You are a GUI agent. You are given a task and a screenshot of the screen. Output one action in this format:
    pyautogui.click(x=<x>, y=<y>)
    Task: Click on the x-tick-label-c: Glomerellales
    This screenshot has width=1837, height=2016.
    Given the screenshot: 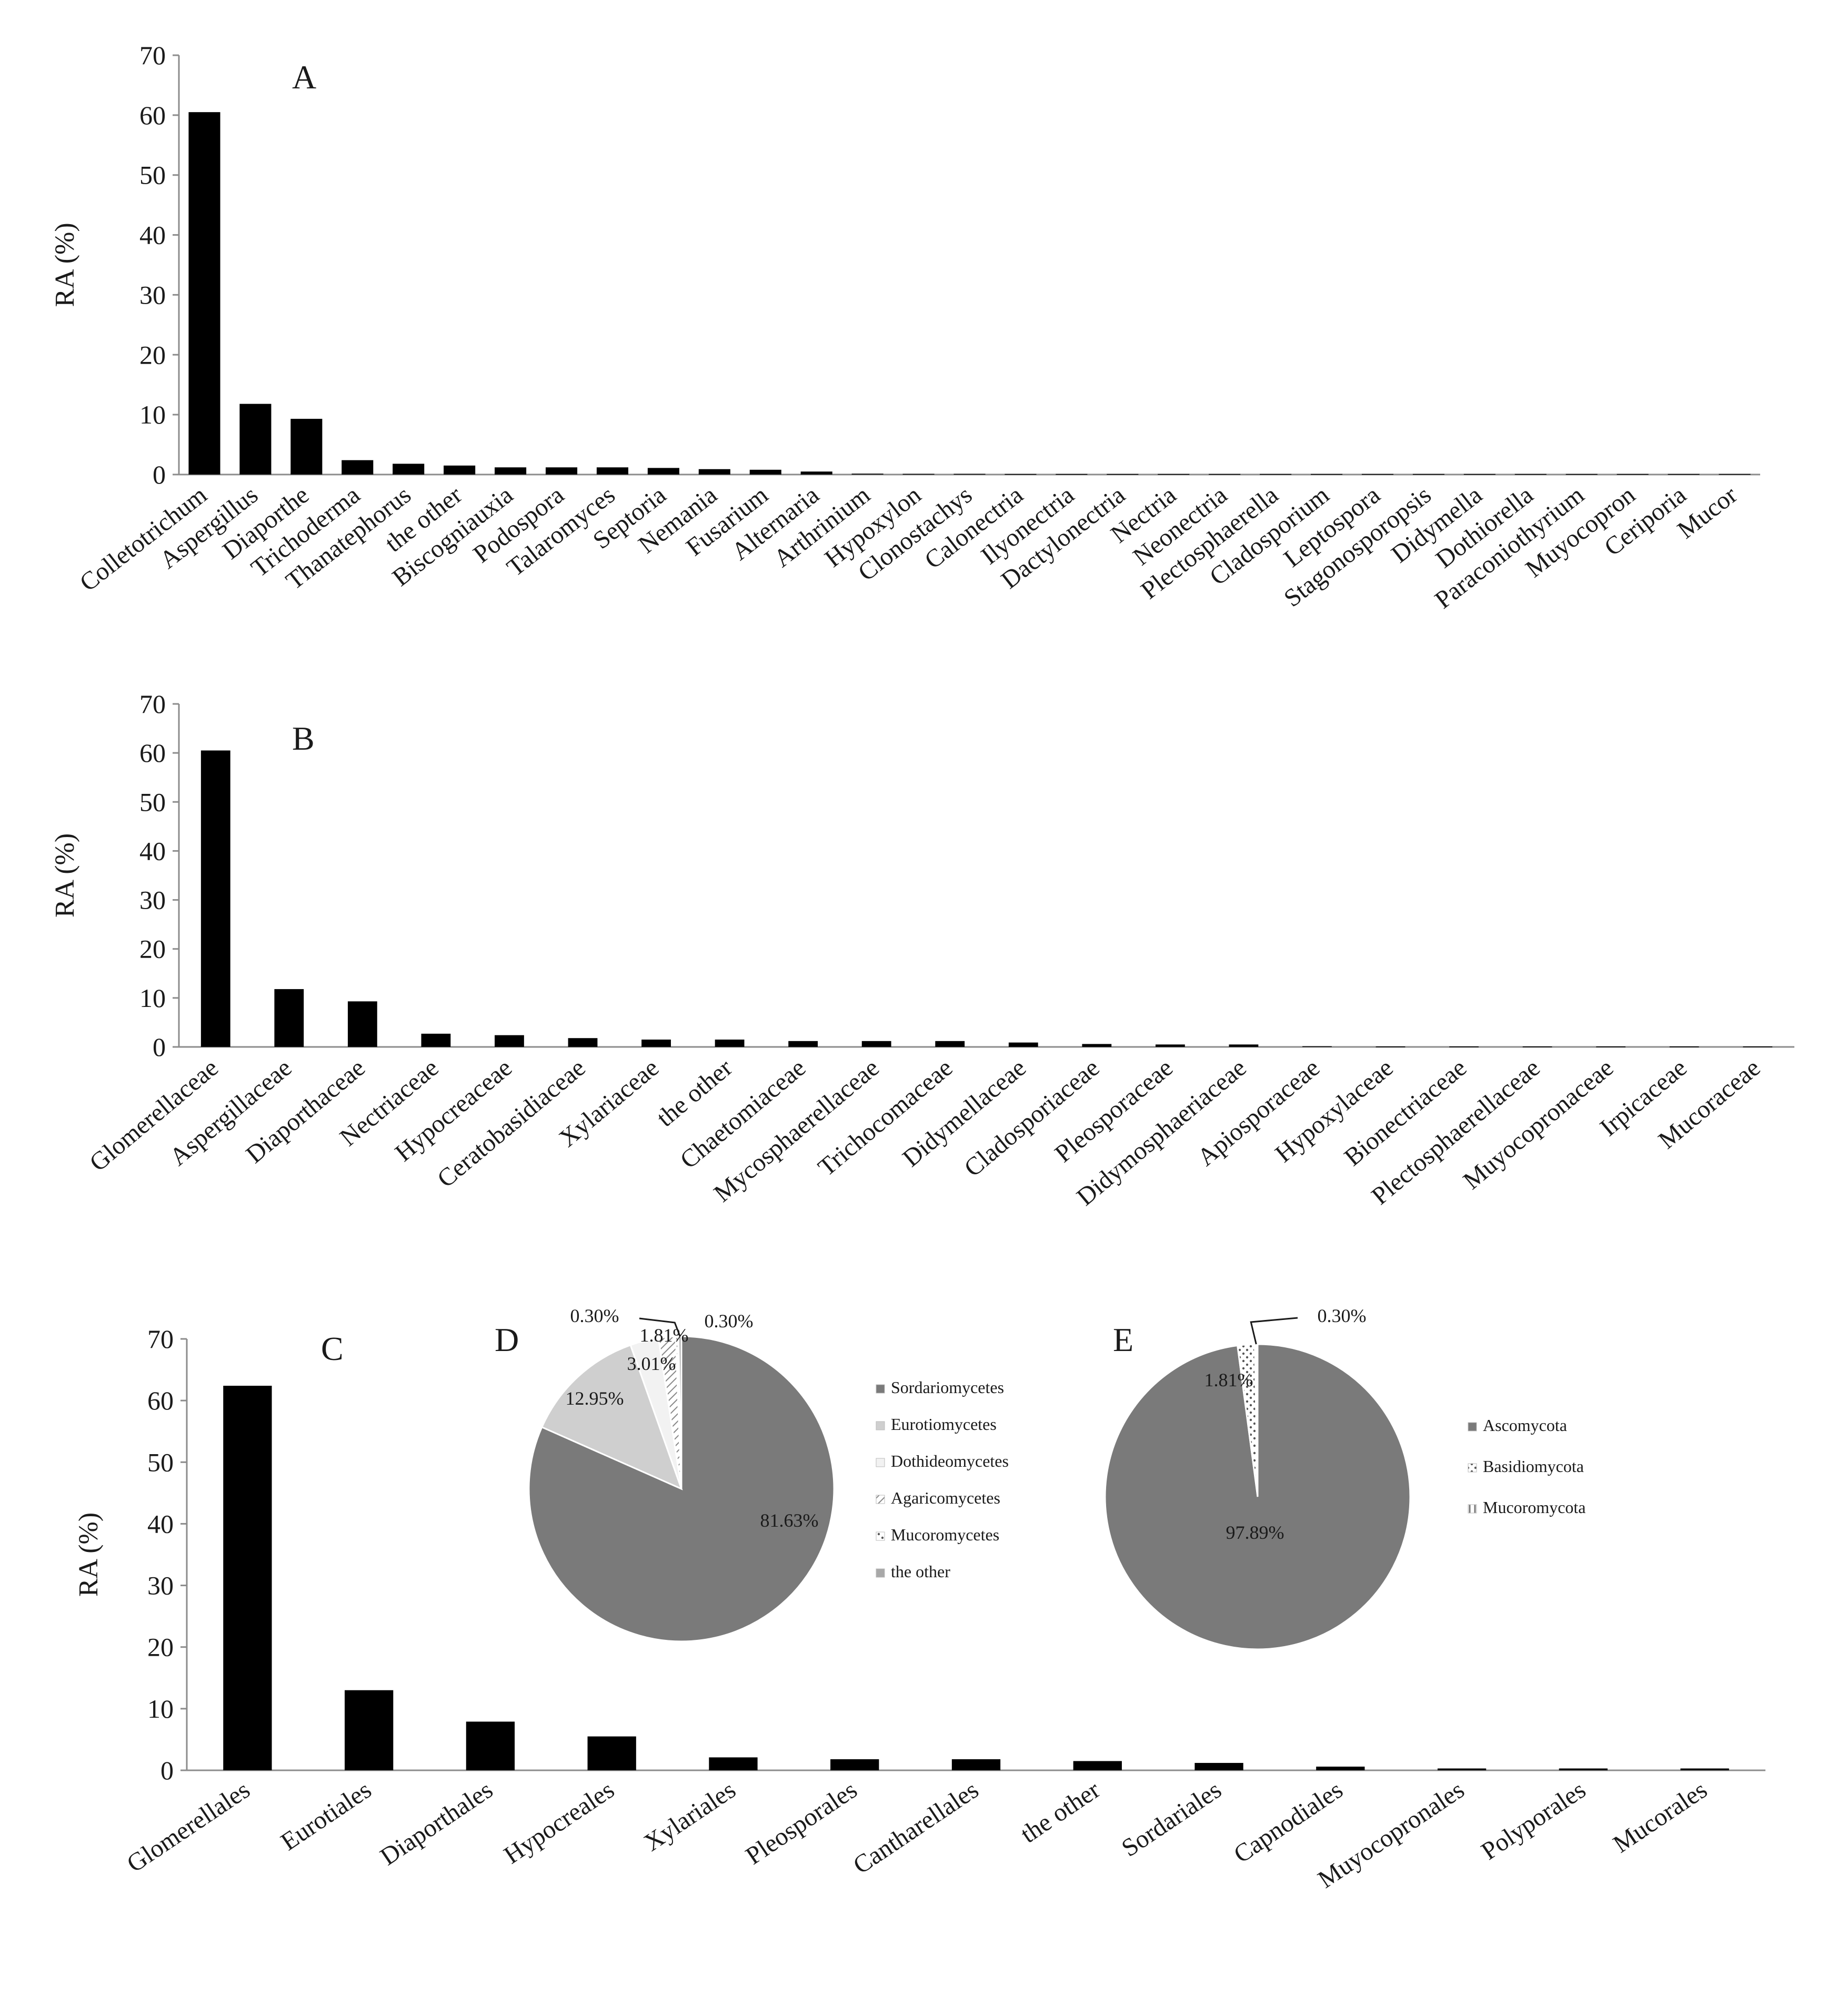 What is the action you would take?
    pyautogui.click(x=188, y=1827)
    